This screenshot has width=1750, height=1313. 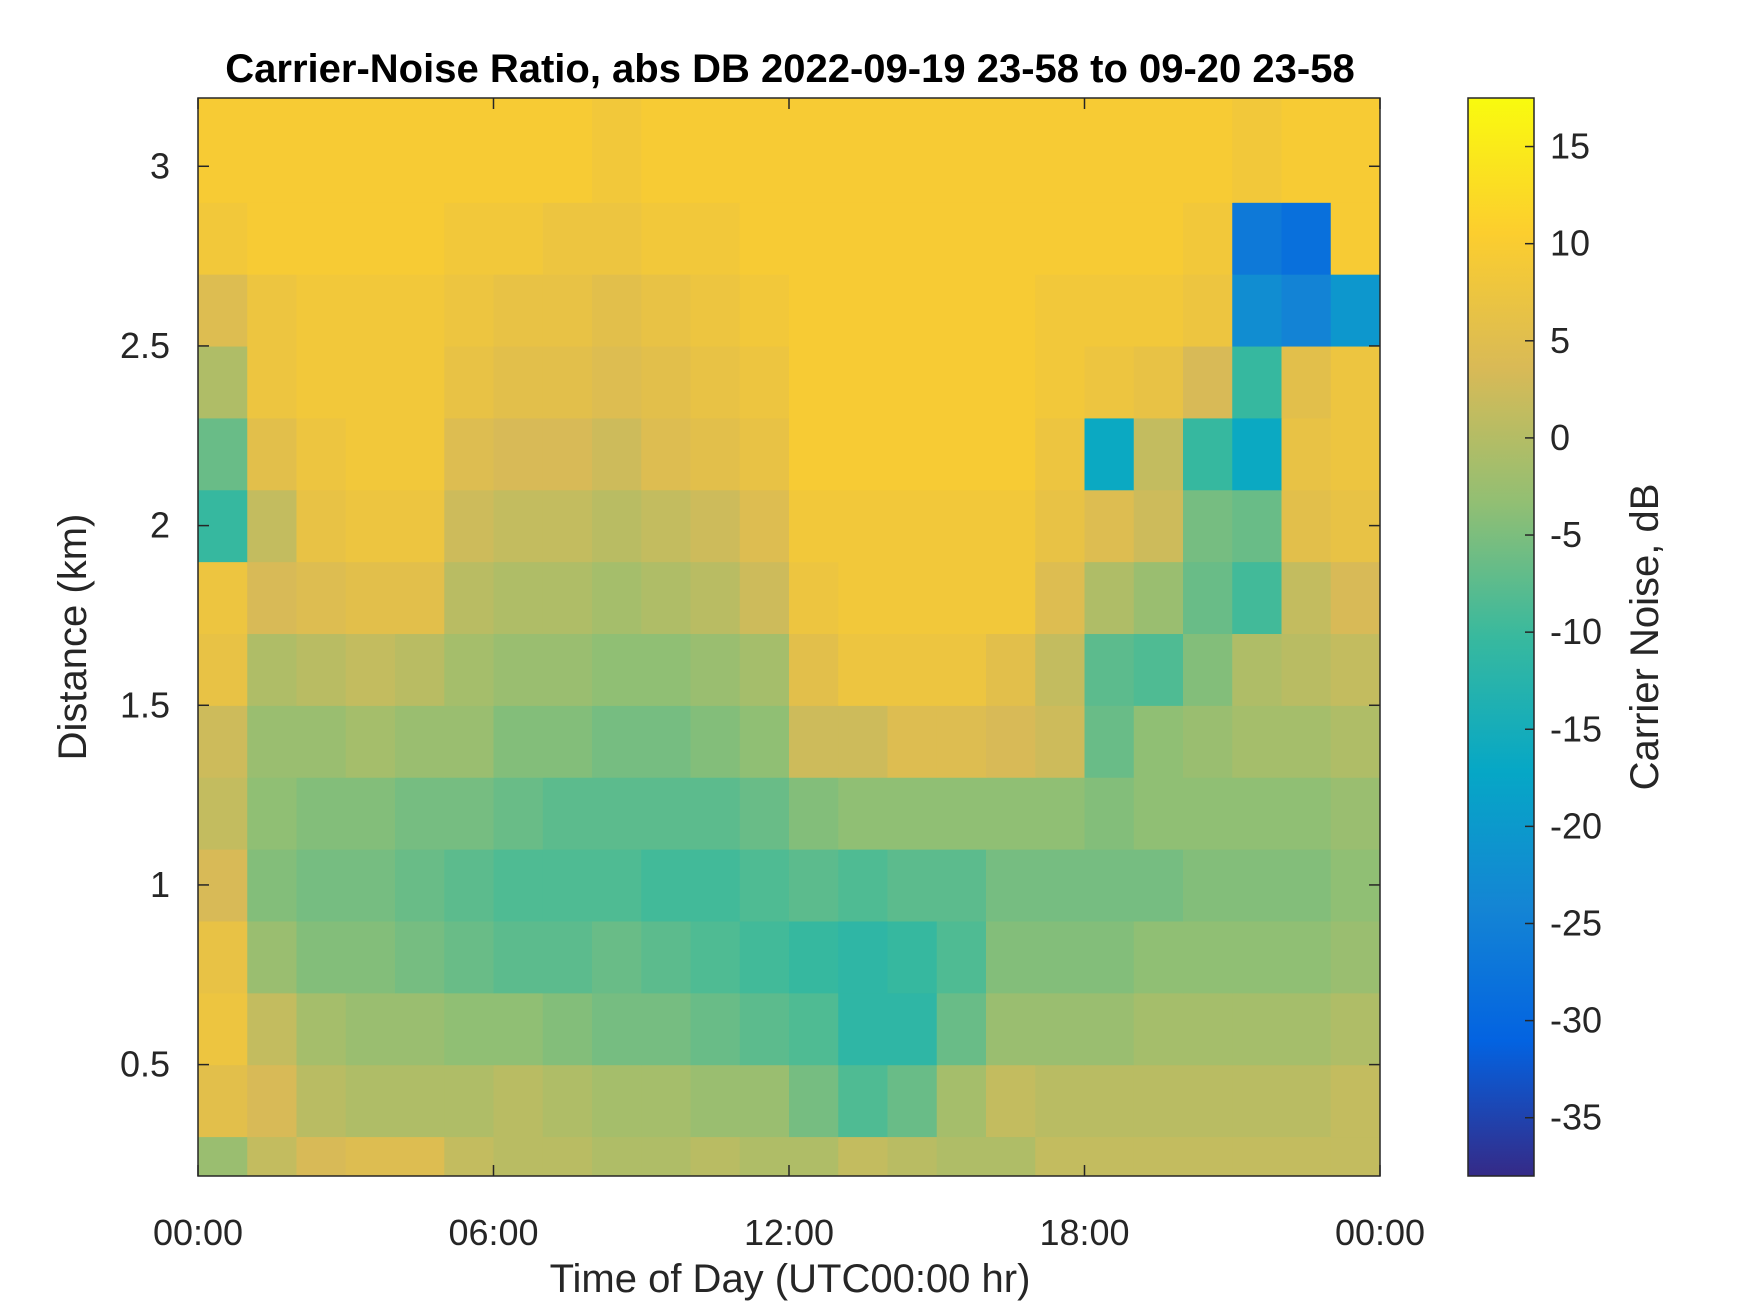 I want to click on y-tick-label: 2.5, so click(x=145, y=345).